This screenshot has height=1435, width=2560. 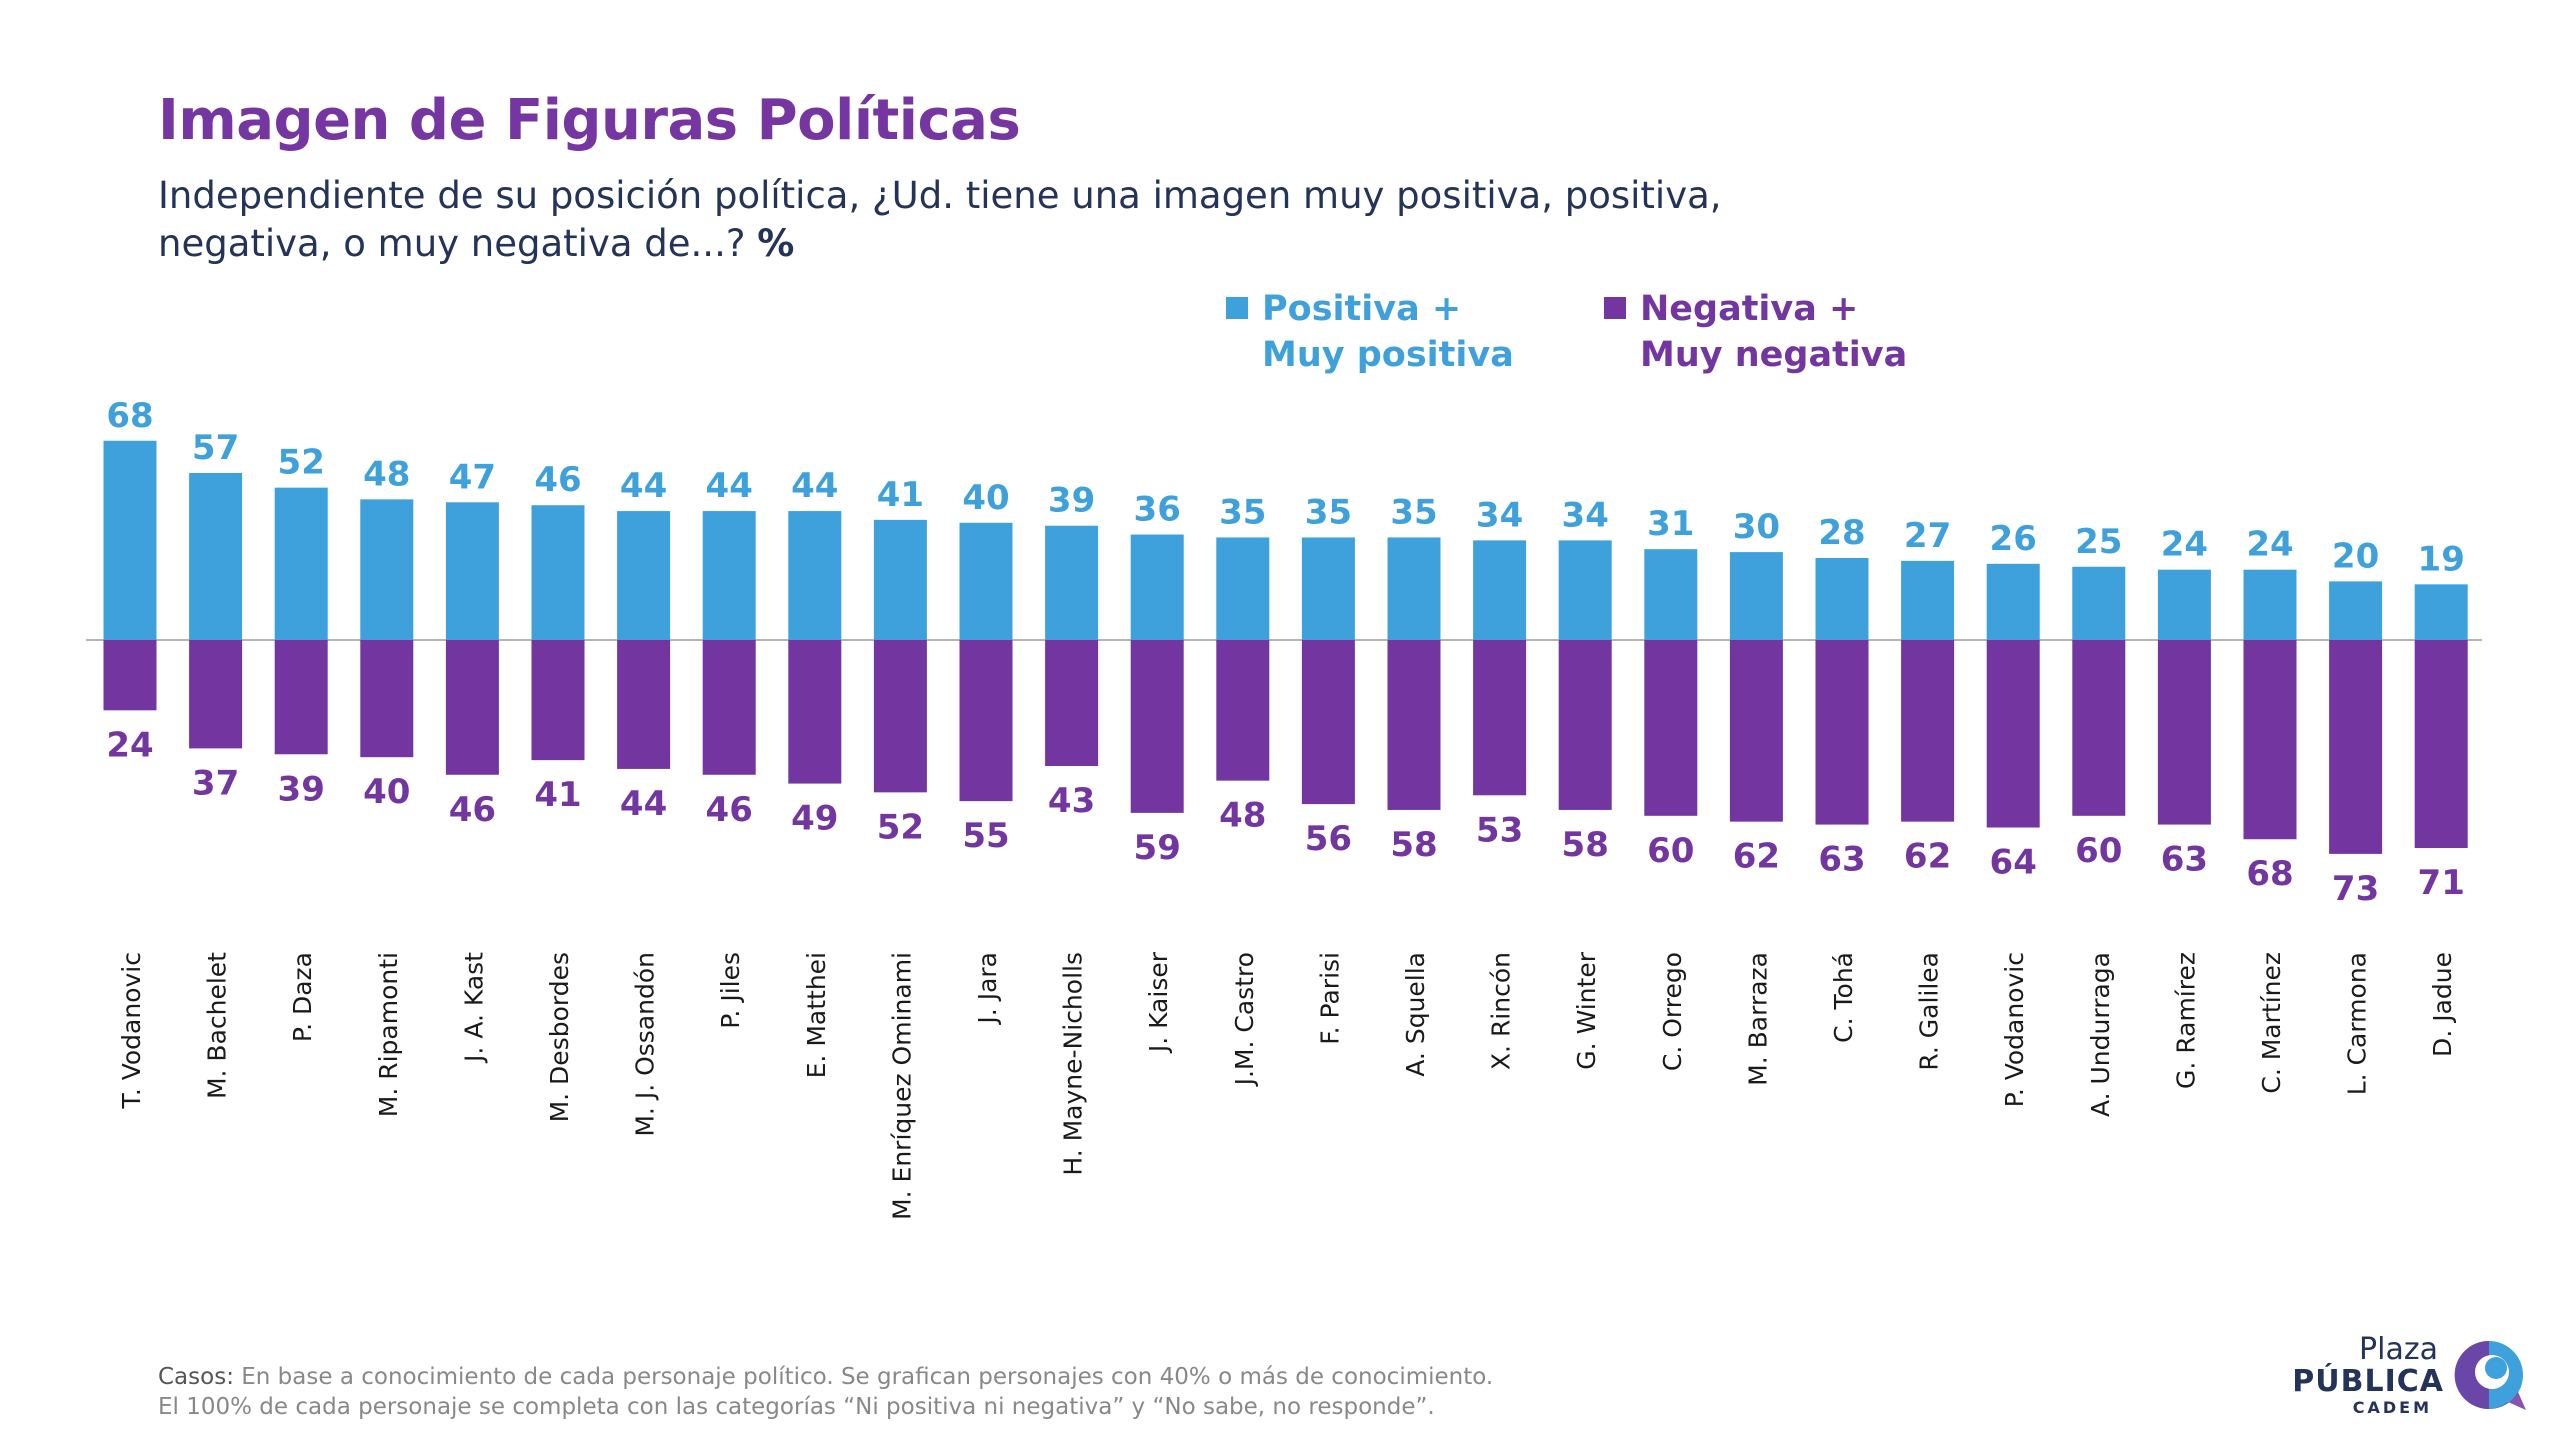 I want to click on positive-value-label: 28, so click(x=1841, y=533).